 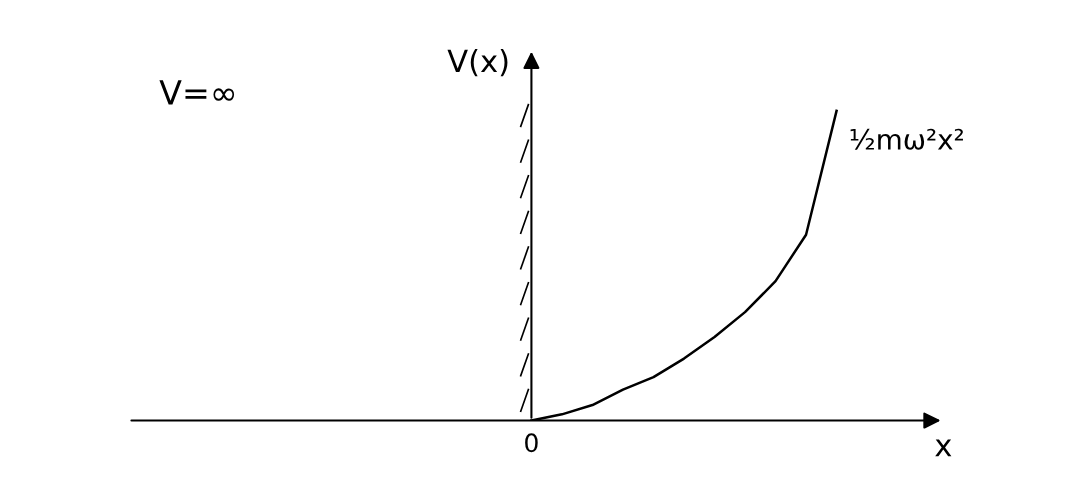 What do you see at coordinates (943, 448) in the screenshot?
I see `x-axis-title: x` at bounding box center [943, 448].